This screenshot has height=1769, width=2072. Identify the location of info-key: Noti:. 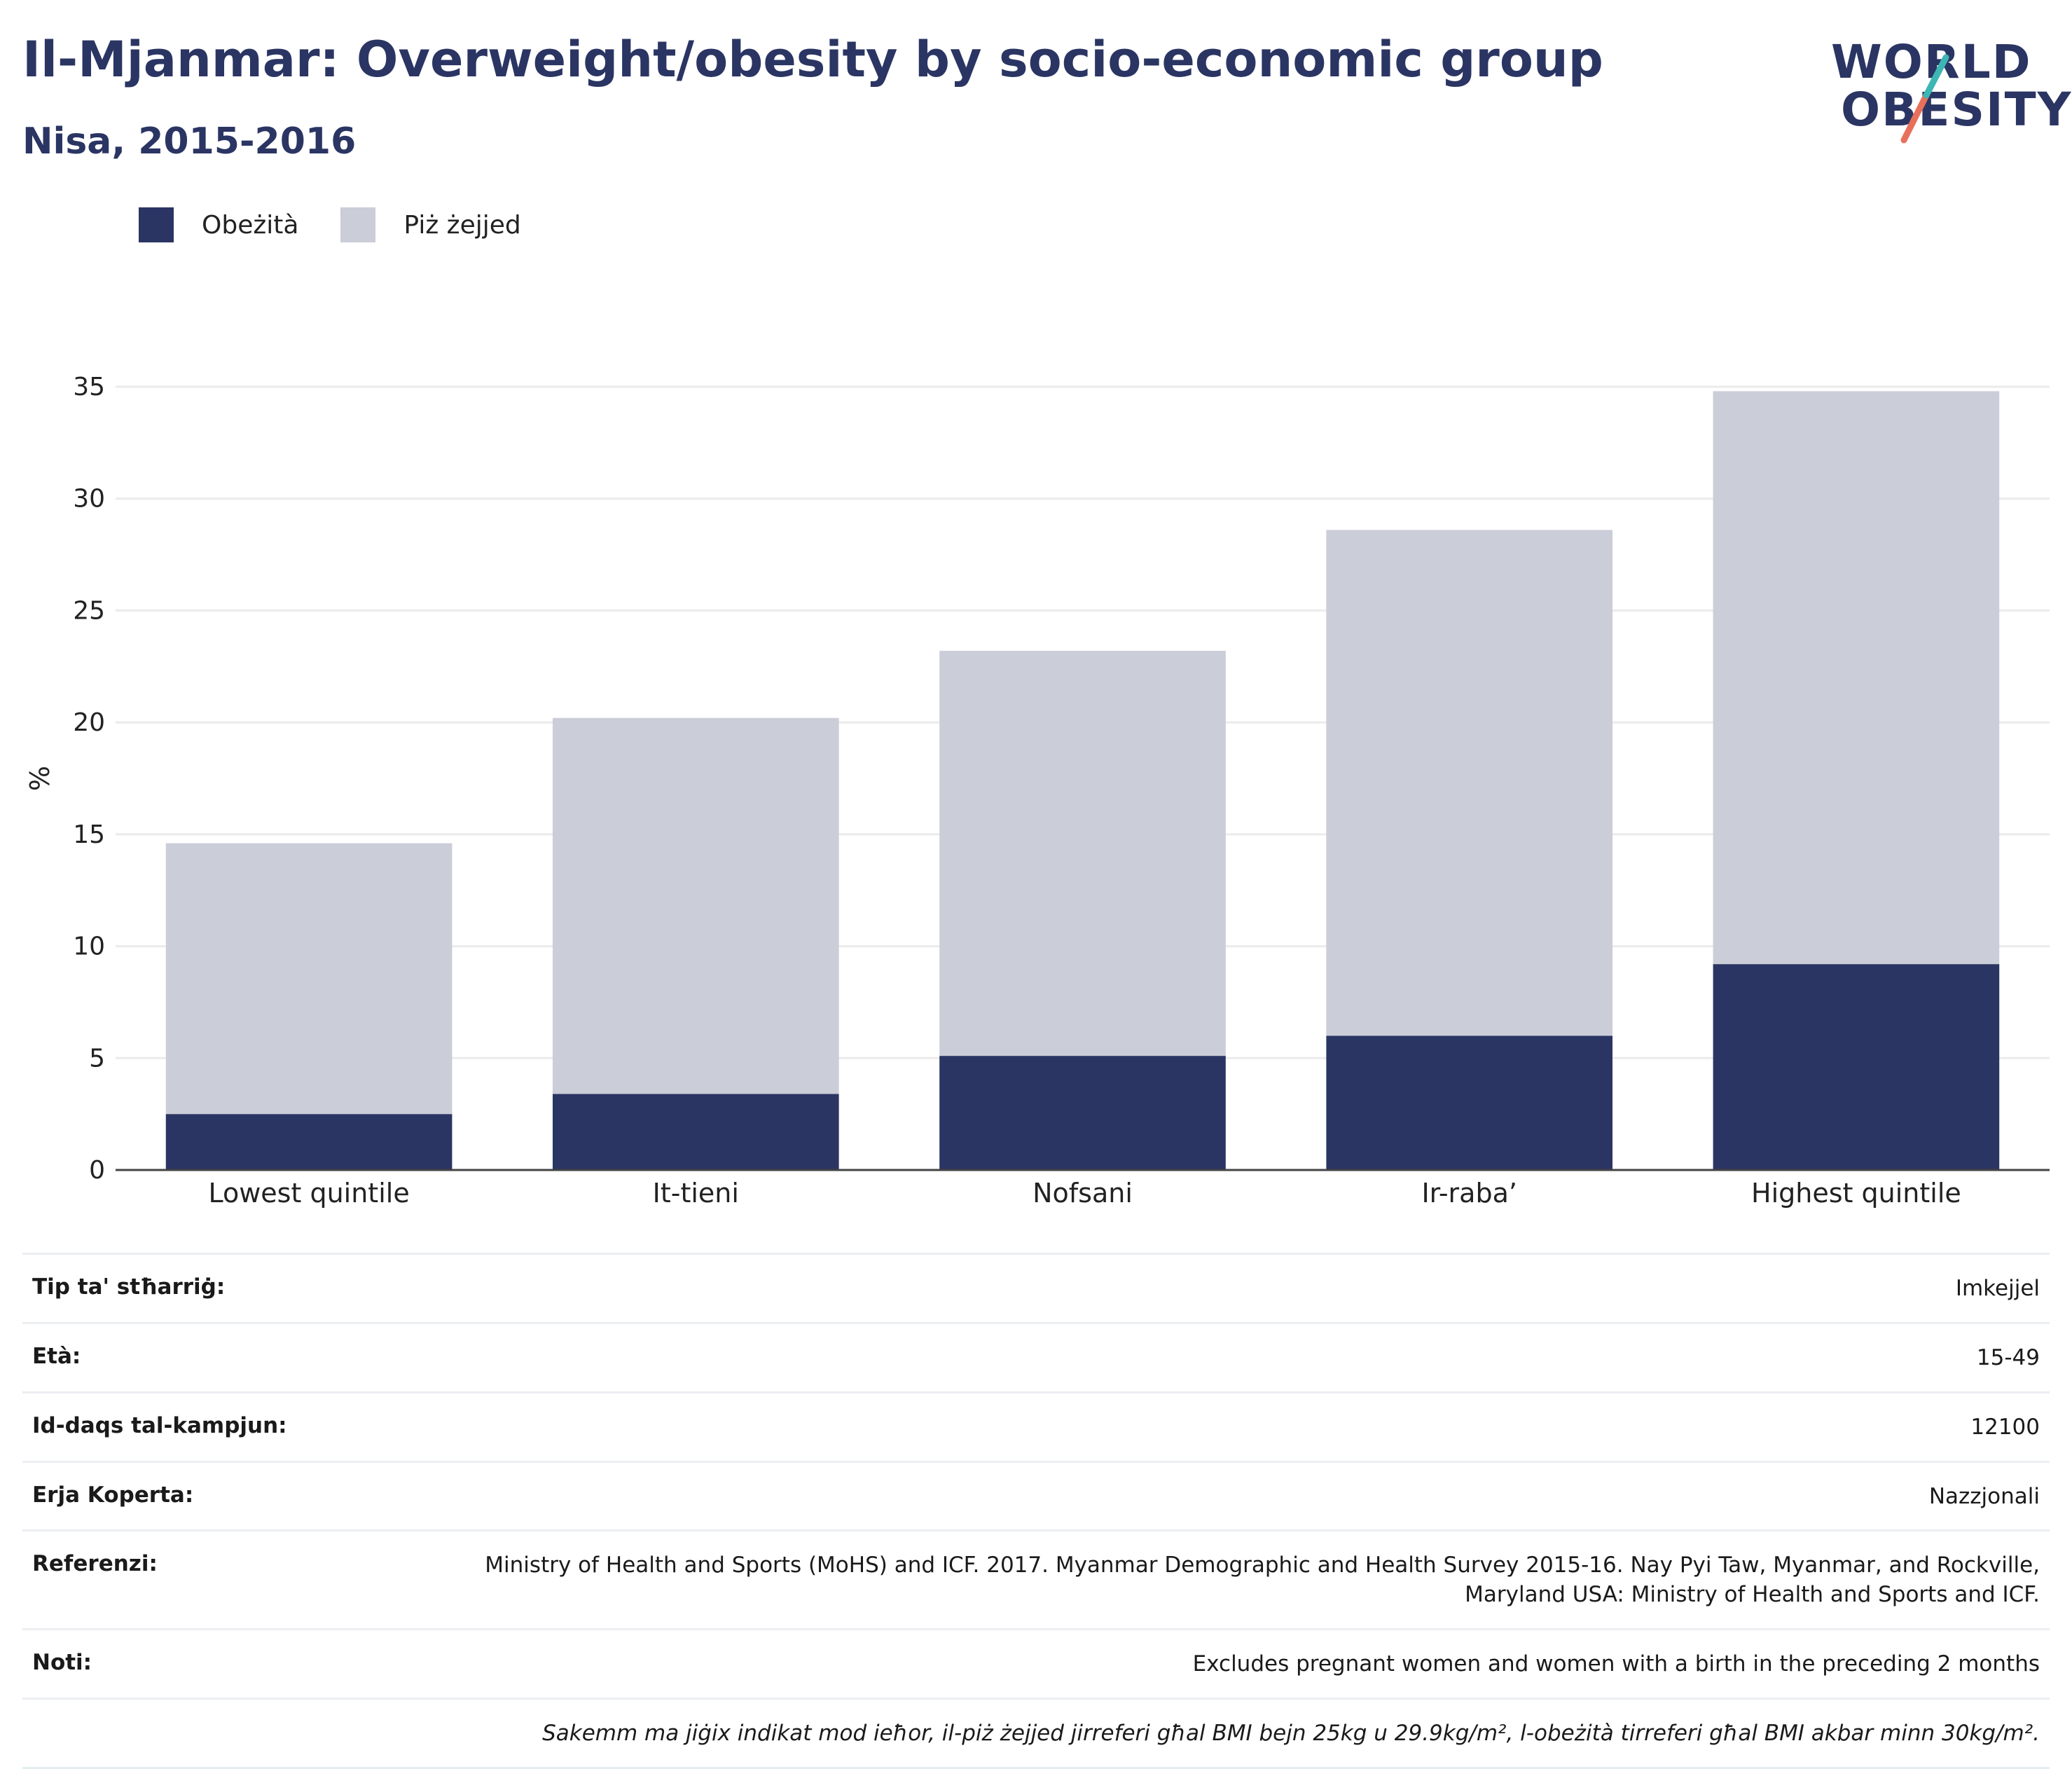
(62, 1663).